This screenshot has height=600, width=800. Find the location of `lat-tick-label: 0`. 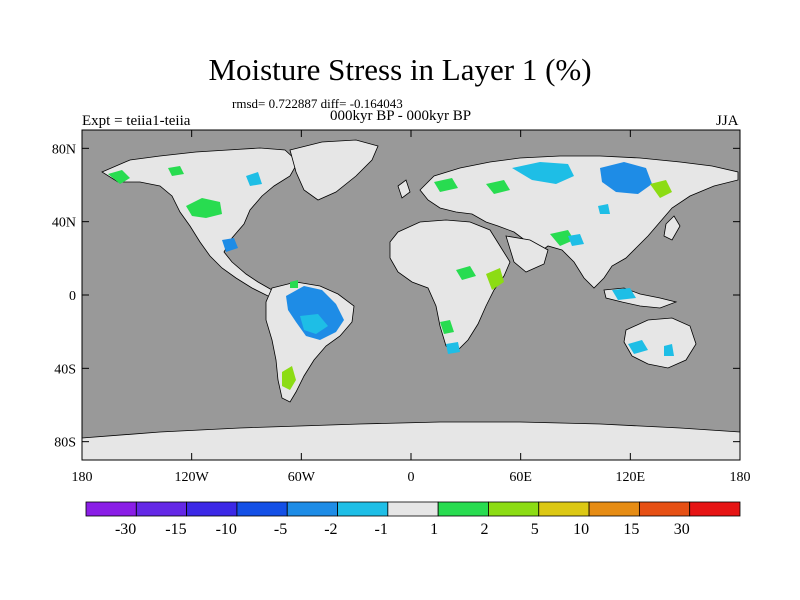

lat-tick-label: 0 is located at coordinates (72, 296).